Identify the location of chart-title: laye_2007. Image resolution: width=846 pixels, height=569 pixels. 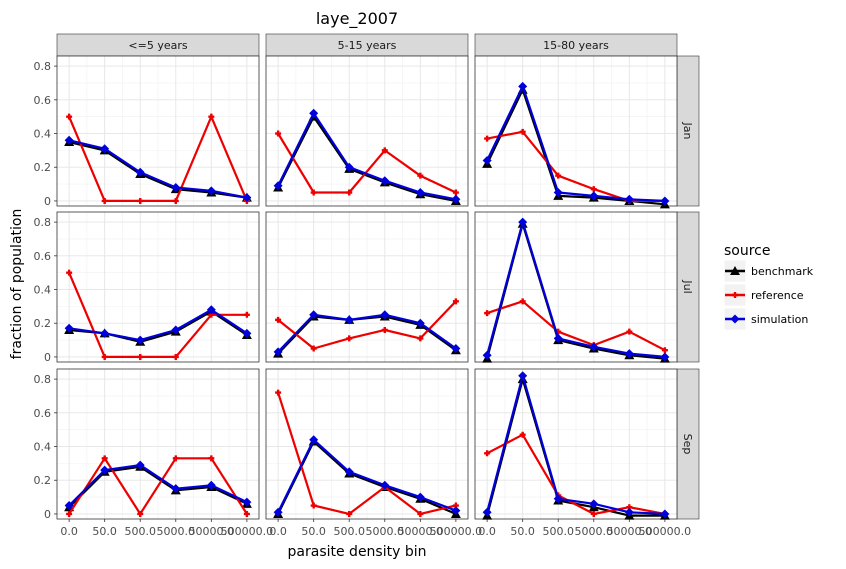
(357, 19).